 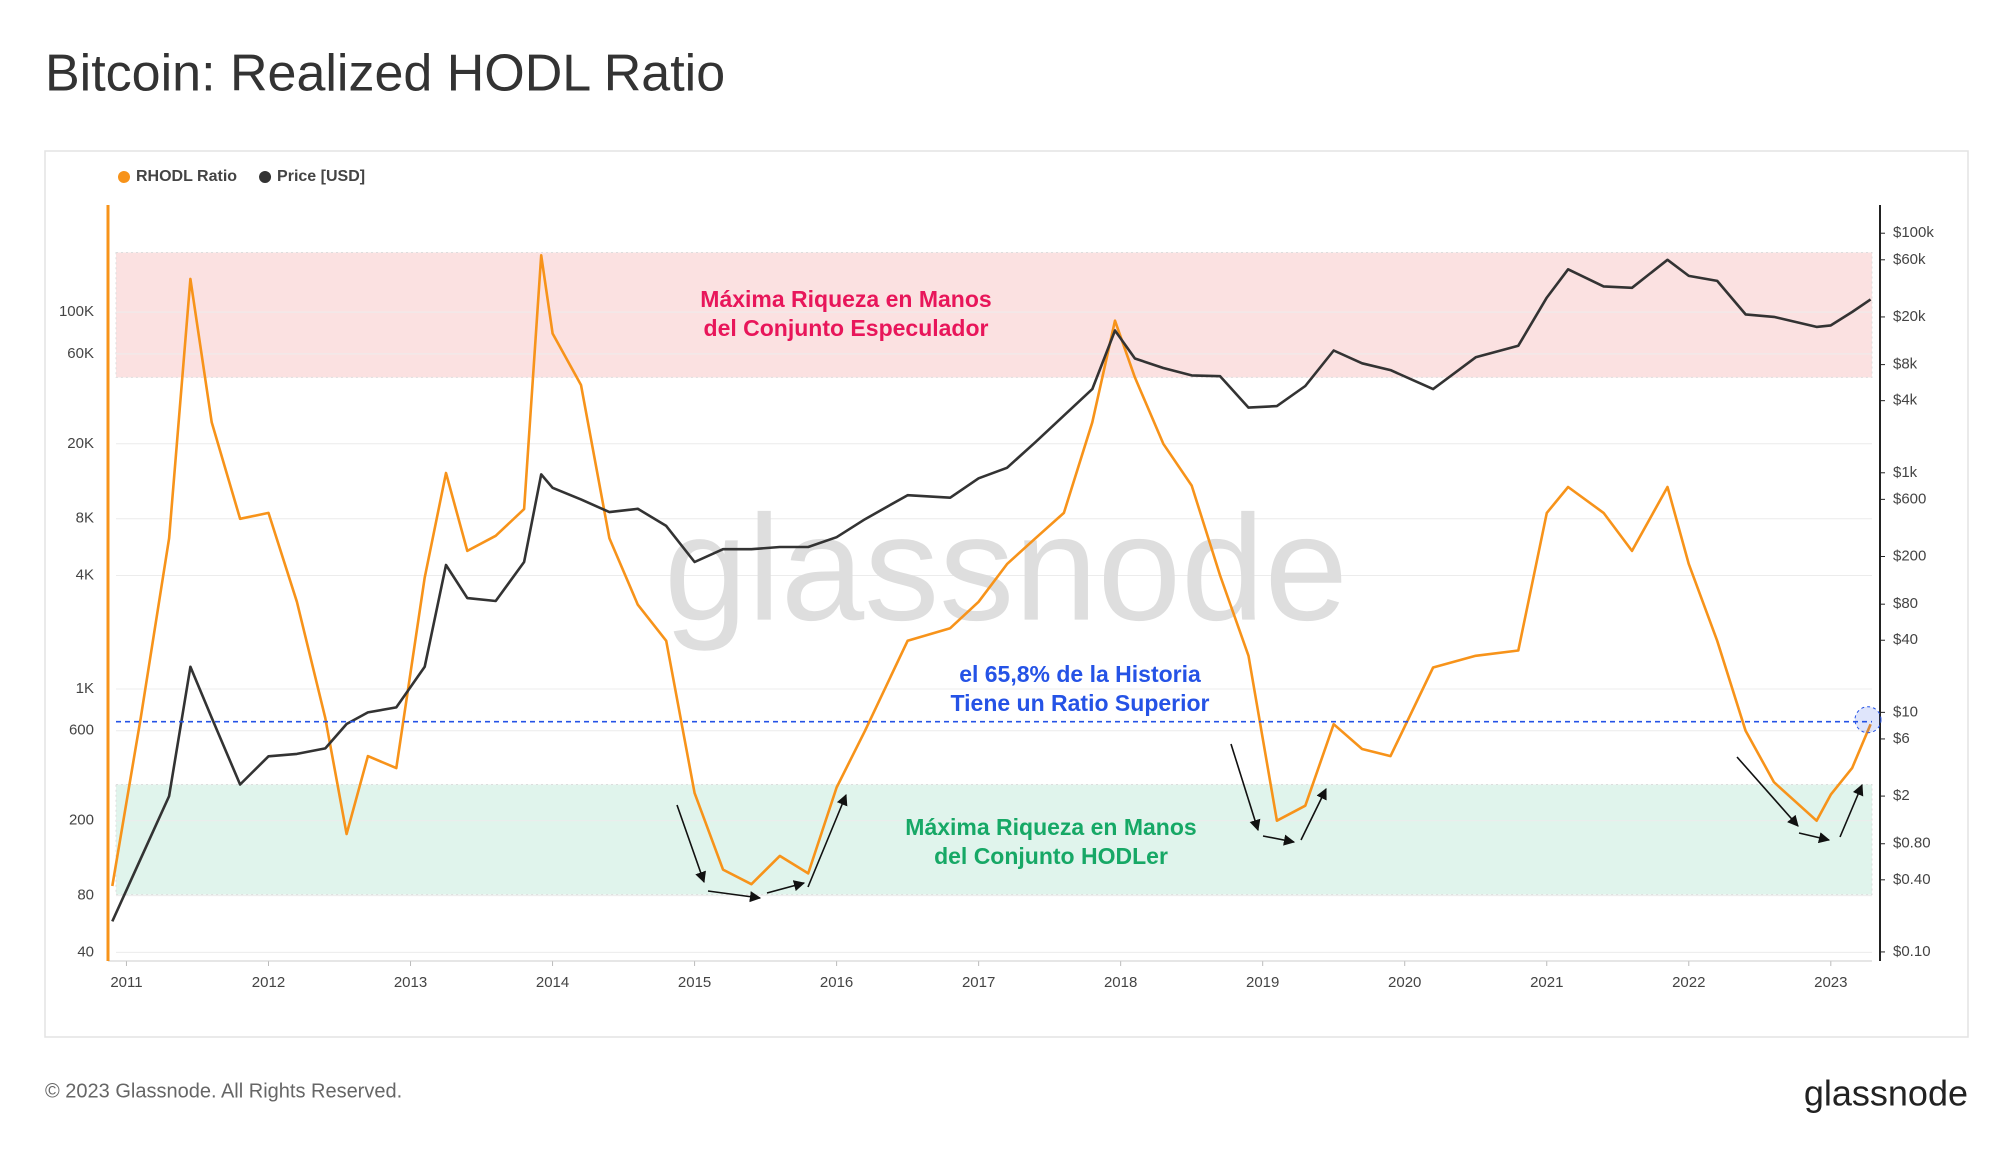 What do you see at coordinates (1905, 603) in the screenshot?
I see `y2-tick-label: $80` at bounding box center [1905, 603].